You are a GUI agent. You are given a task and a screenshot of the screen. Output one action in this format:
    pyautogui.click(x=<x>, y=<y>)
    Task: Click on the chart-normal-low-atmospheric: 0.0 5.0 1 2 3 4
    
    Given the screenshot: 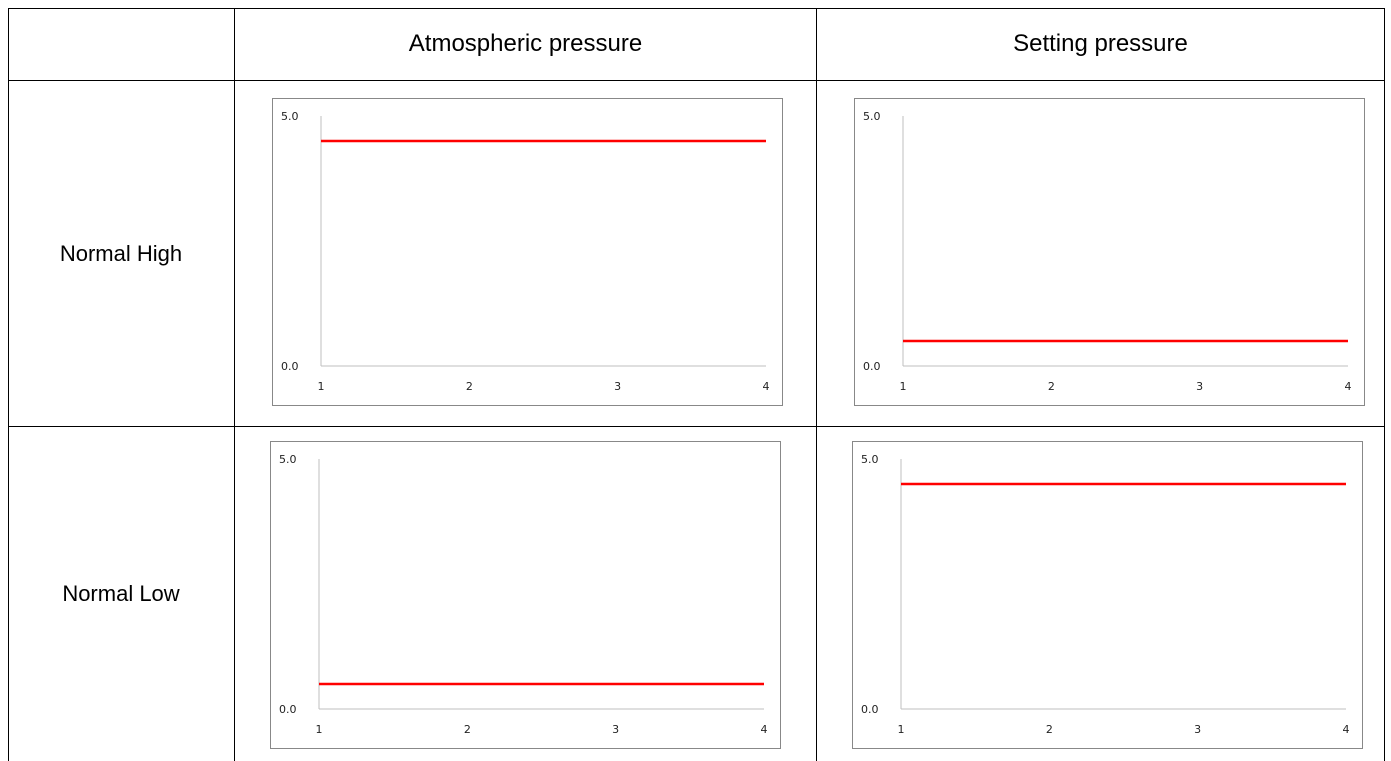 What is the action you would take?
    pyautogui.click(x=525, y=595)
    